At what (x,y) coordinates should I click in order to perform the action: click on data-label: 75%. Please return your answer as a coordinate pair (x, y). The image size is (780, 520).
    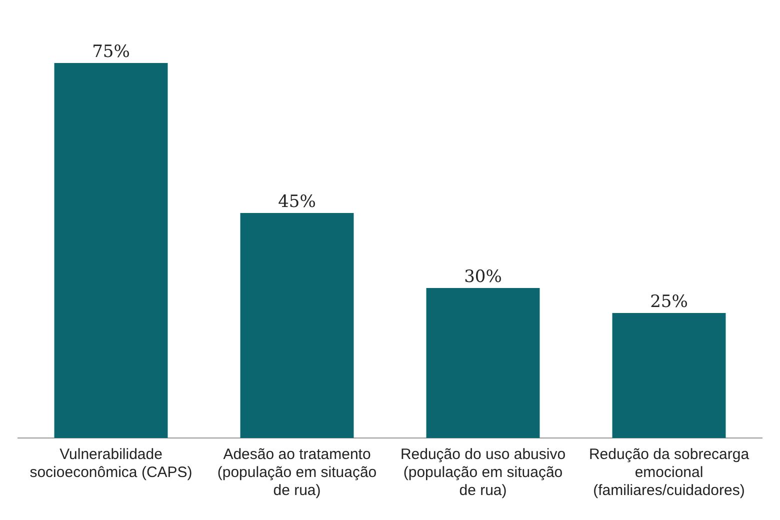
    Looking at the image, I should click on (111, 52).